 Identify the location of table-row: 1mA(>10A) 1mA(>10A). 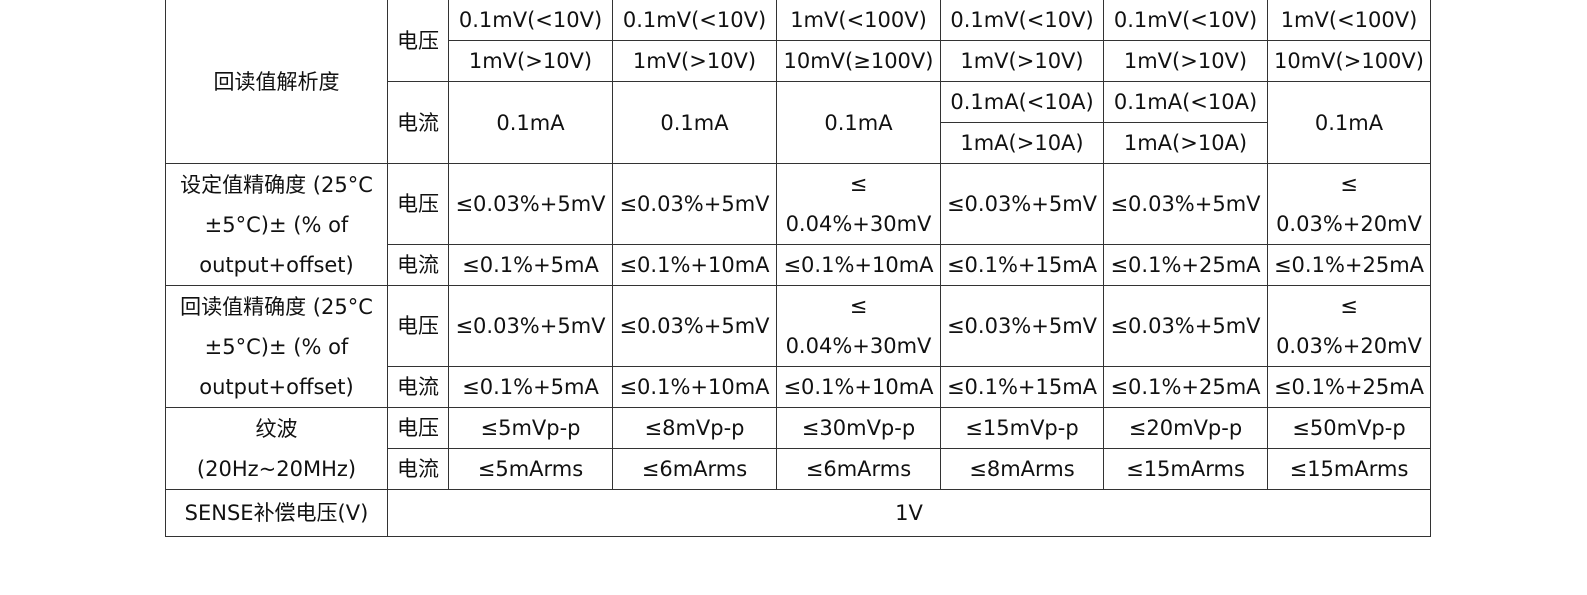
(798, 143).